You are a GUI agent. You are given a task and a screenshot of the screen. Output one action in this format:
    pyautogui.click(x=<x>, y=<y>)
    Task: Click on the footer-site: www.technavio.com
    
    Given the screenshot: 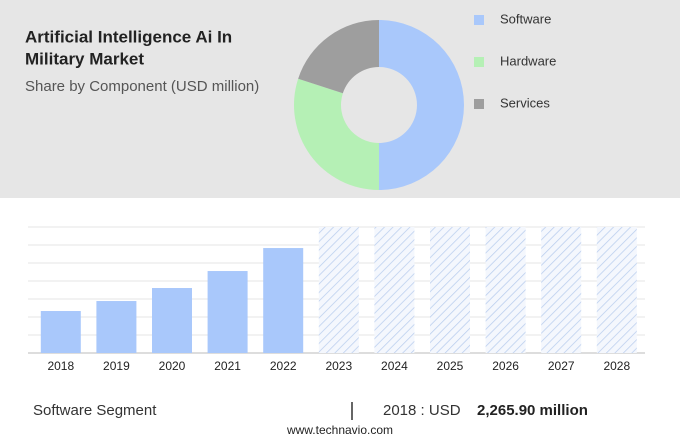 What is the action you would take?
    pyautogui.click(x=339, y=430)
    